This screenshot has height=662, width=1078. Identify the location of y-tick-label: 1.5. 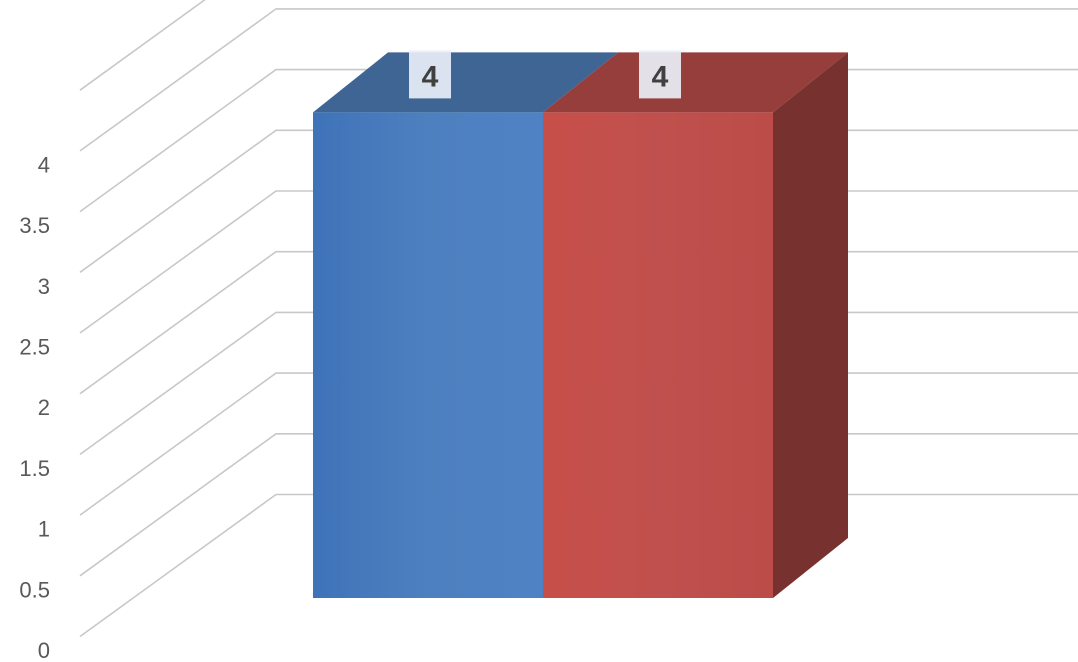
(34, 468).